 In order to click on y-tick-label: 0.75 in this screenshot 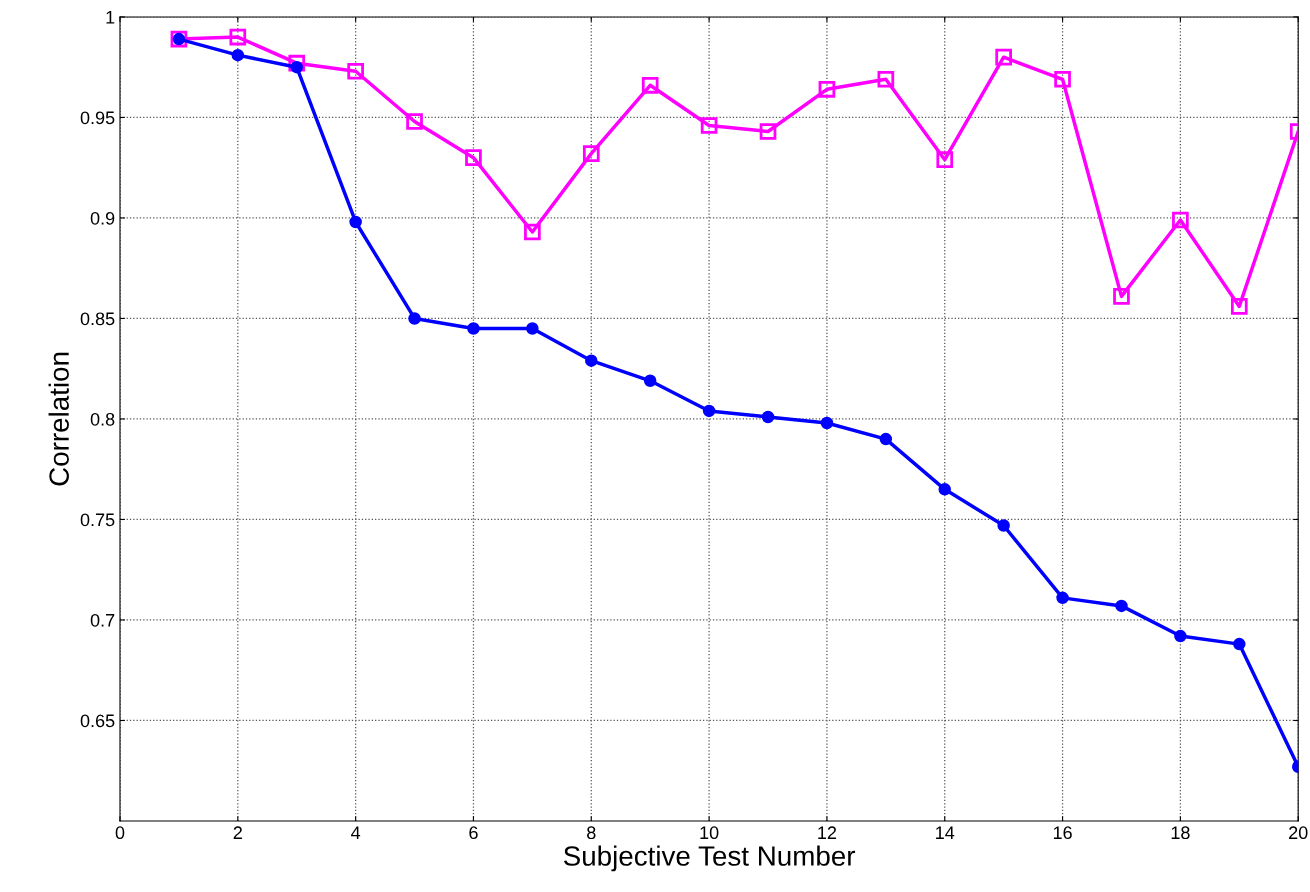, I will do `click(97, 520)`.